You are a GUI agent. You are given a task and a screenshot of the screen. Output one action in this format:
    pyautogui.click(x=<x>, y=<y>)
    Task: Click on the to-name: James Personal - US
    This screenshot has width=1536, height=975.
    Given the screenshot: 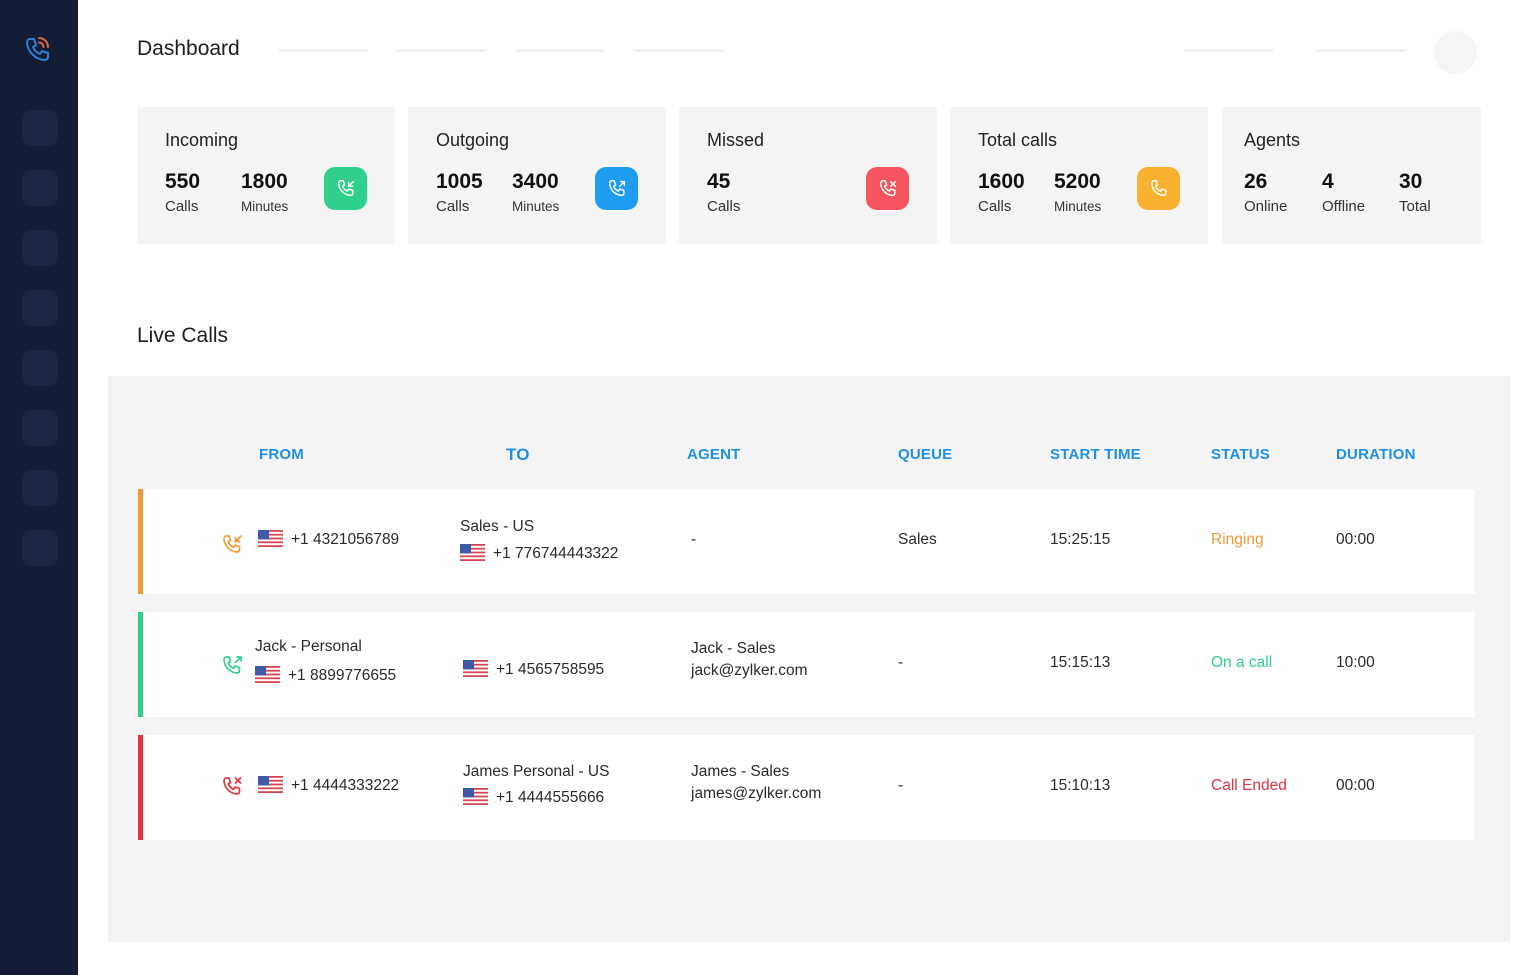 What is the action you would take?
    pyautogui.click(x=536, y=771)
    